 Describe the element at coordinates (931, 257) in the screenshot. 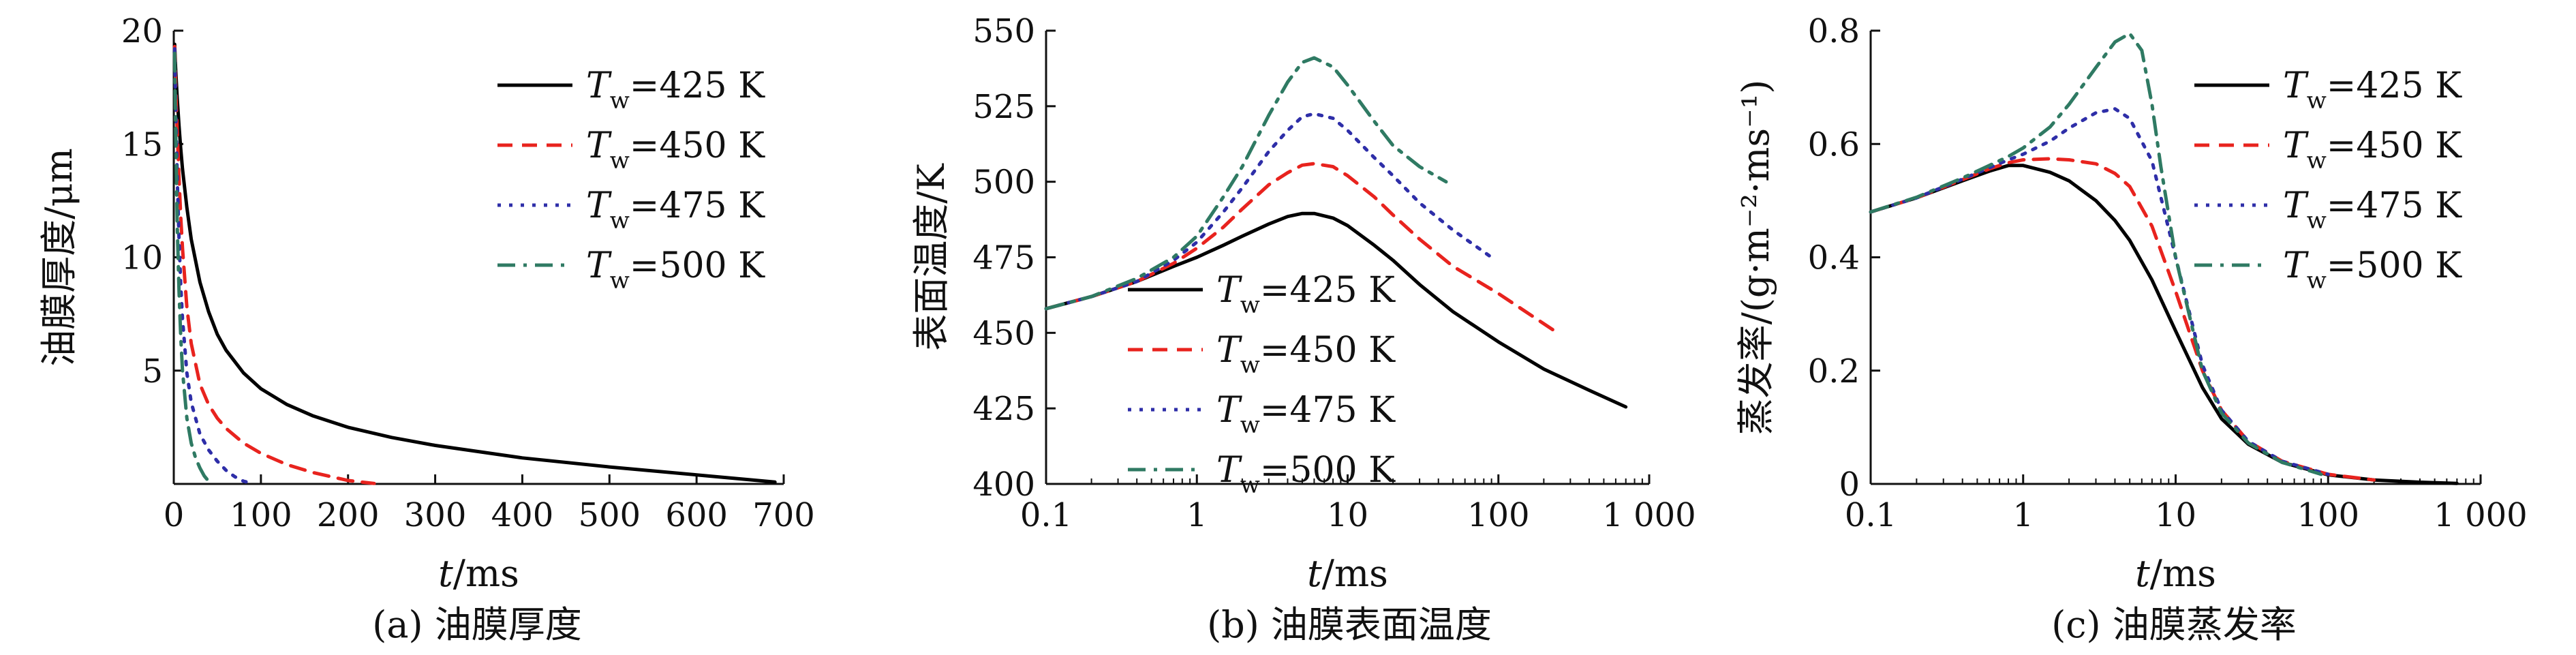

I see `y-axis-label: 表面温度/K` at that location.